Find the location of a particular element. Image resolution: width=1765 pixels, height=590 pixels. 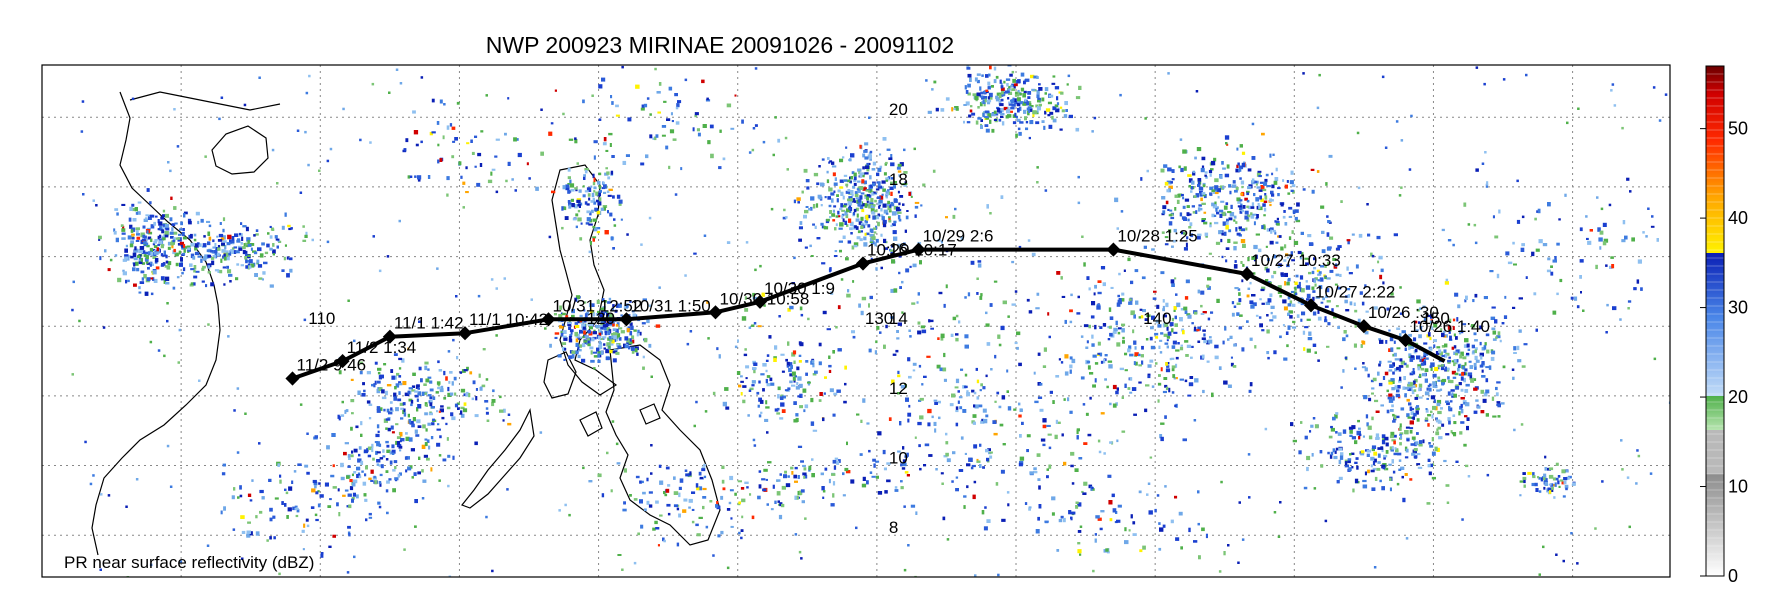

map-title: NWP 200923 MIRINAE 20091026 - 20091102 is located at coordinates (720, 45).